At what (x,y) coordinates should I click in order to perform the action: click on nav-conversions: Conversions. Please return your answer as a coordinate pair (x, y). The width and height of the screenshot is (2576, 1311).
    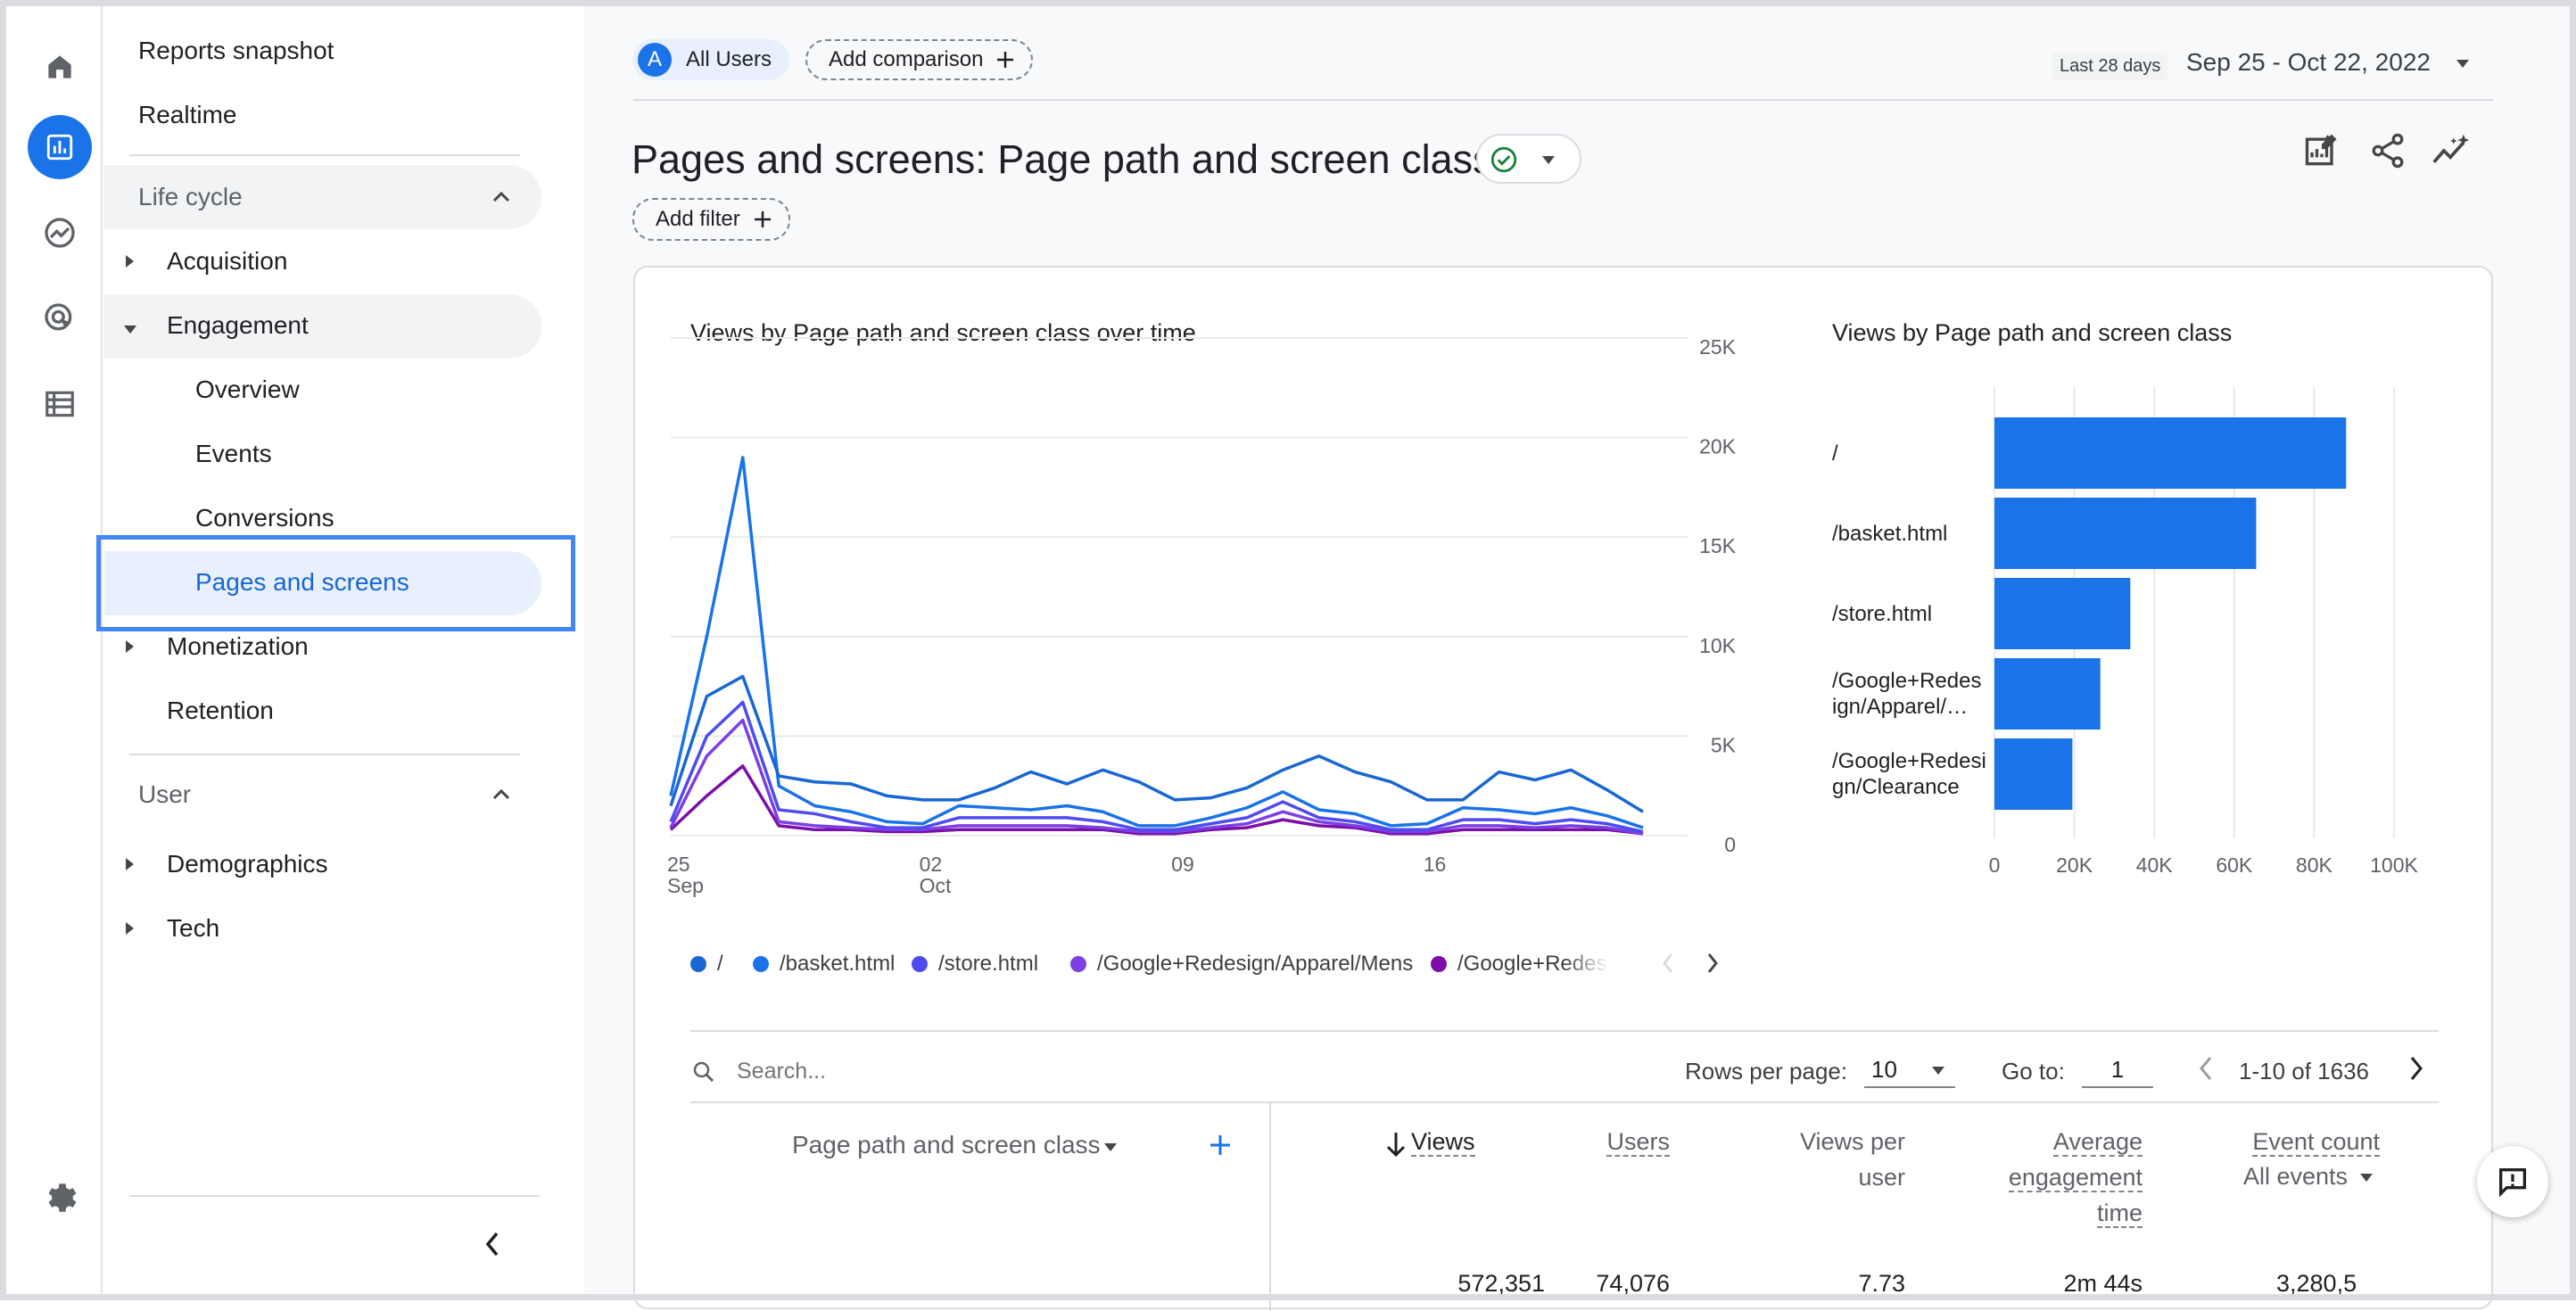
    Looking at the image, I should click on (264, 518).